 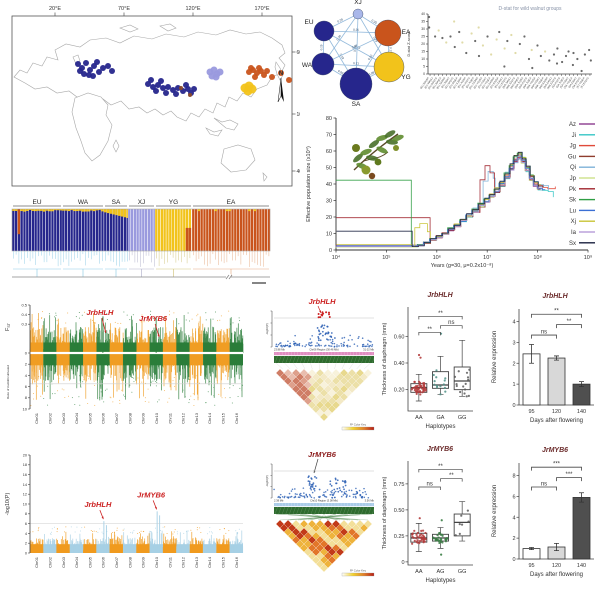 What do you see at coordinates (143, 562) in the screenshot?
I see `chr-label: Chr09` at bounding box center [143, 562].